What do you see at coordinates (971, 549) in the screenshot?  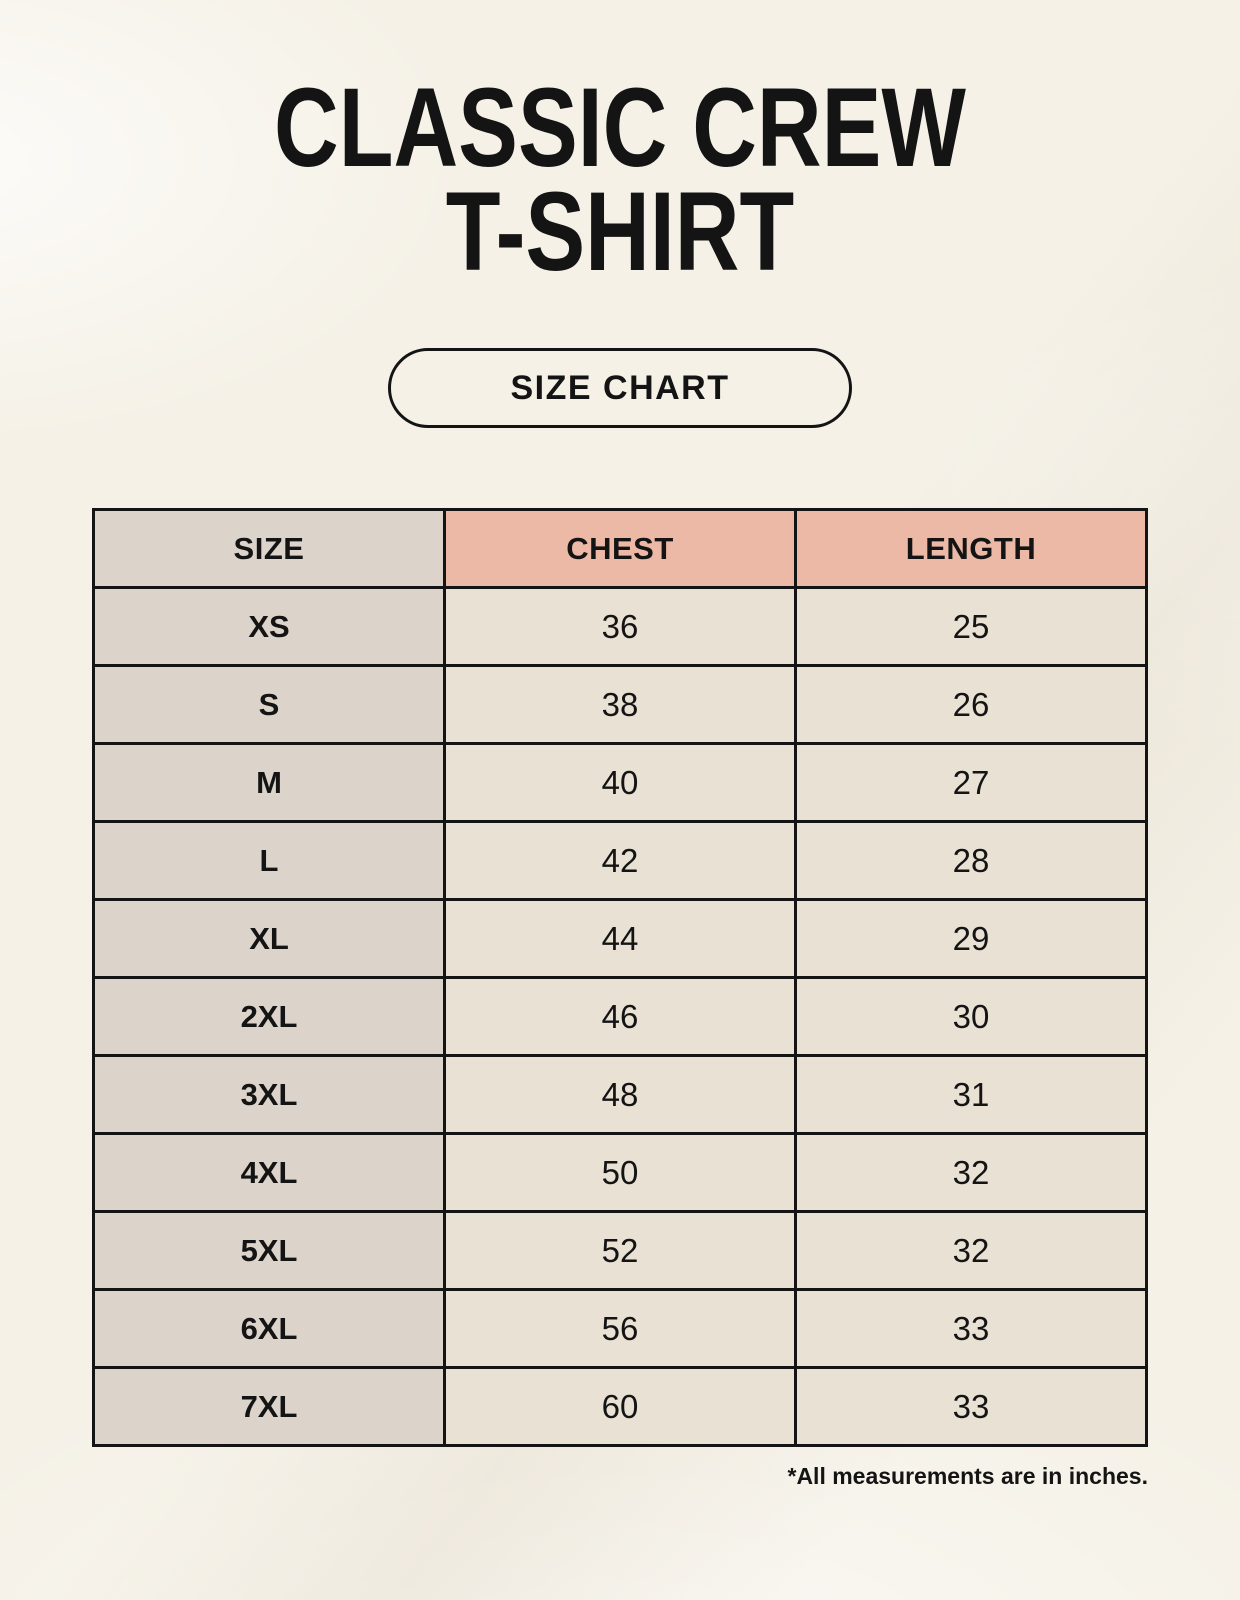 I see `column-header-length: LENGTH` at bounding box center [971, 549].